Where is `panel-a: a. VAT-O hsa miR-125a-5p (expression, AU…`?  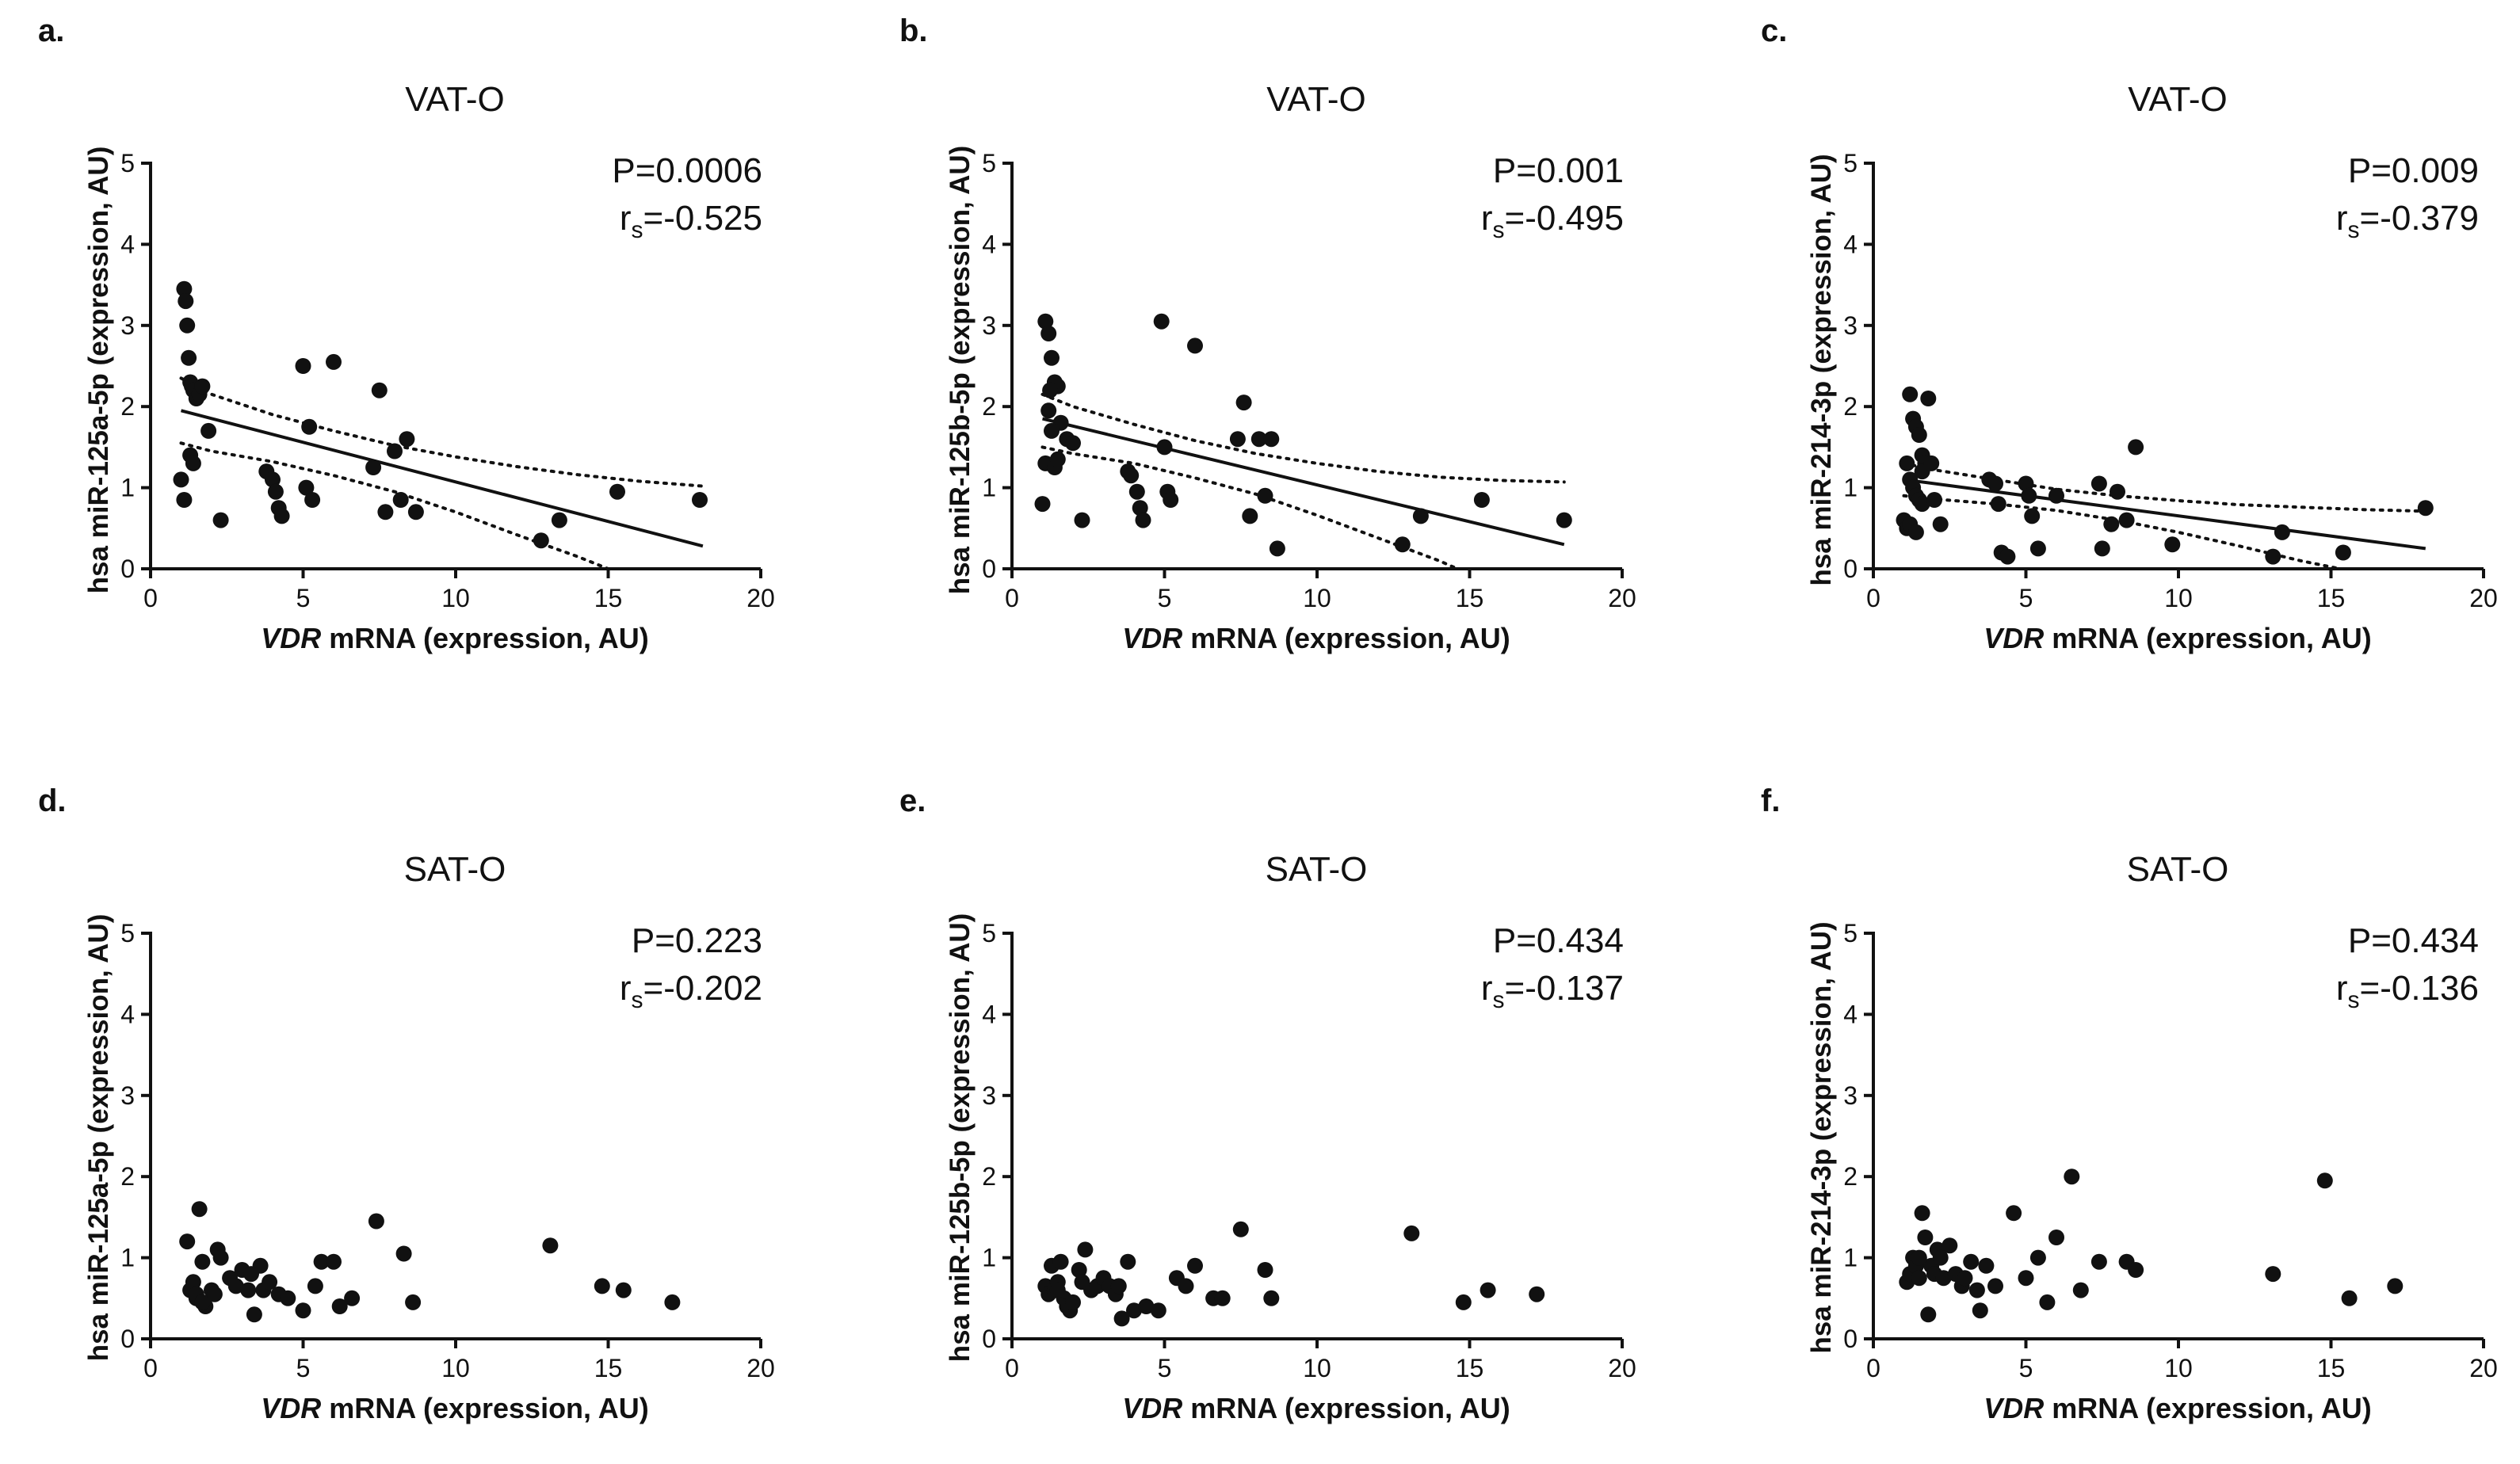 panel-a: a. VAT-O hsa miR-125a-5p (expression, AU… is located at coordinates (406, 333).